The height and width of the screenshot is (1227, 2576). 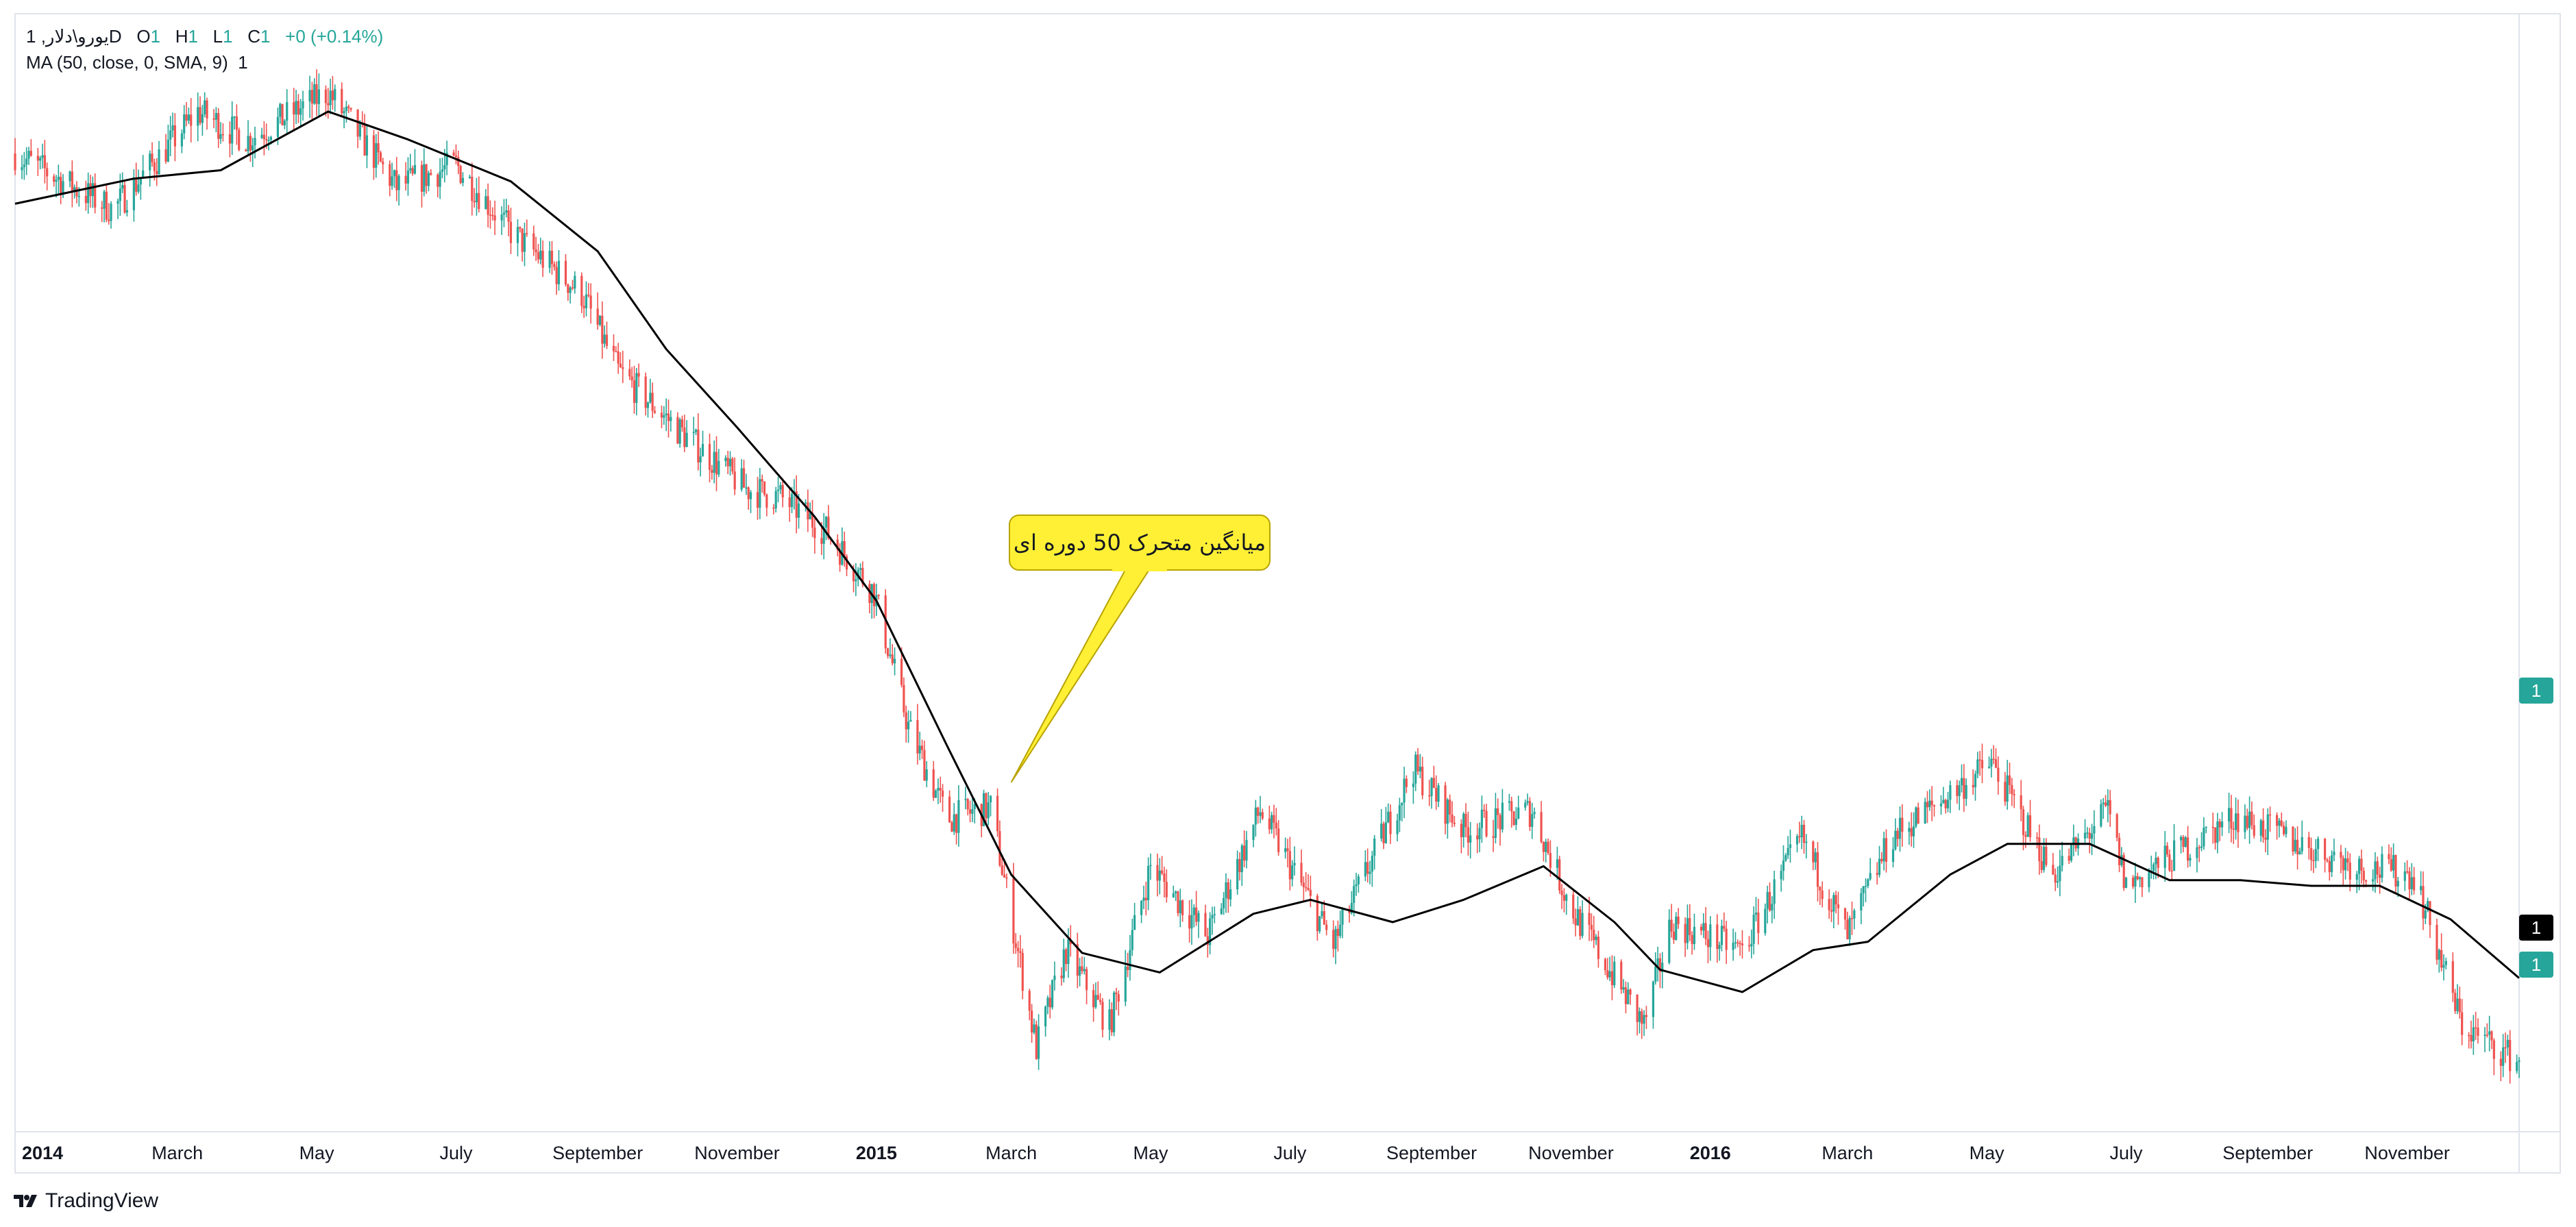 What do you see at coordinates (74, 36) in the screenshot?
I see `symbol-name: یورو\دلار, 1D` at bounding box center [74, 36].